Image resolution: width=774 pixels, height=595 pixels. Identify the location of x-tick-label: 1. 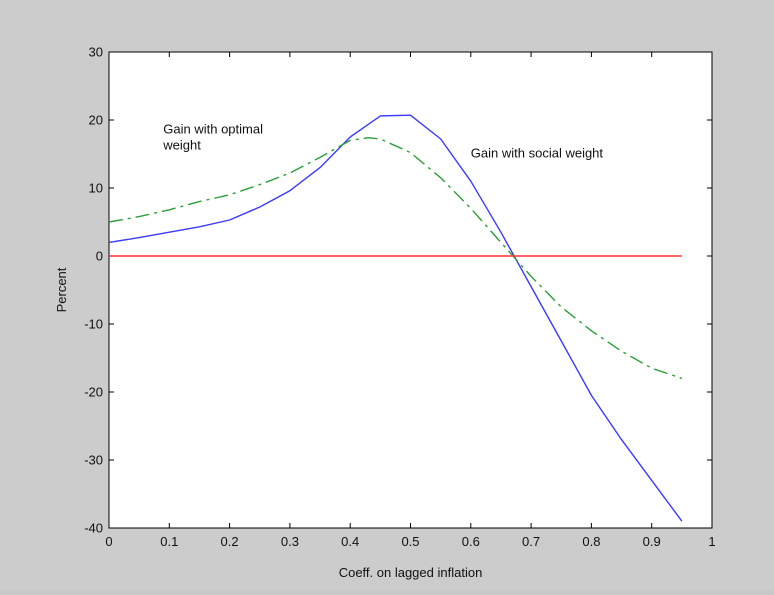
(711, 541).